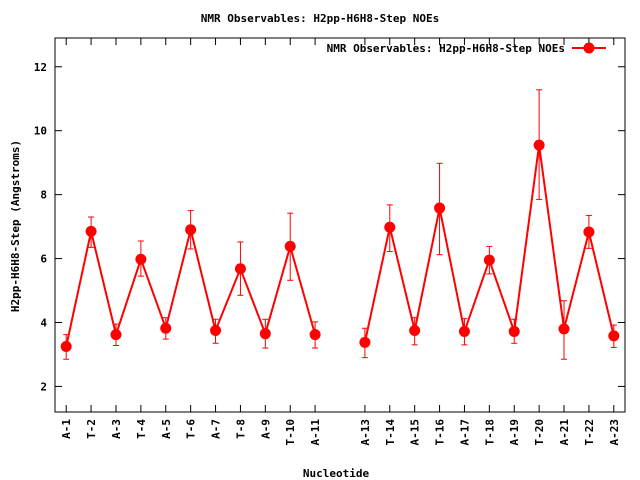 The image size is (640, 480). Describe the element at coordinates (390, 432) in the screenshot. I see `x-tick-label: T-14` at that location.